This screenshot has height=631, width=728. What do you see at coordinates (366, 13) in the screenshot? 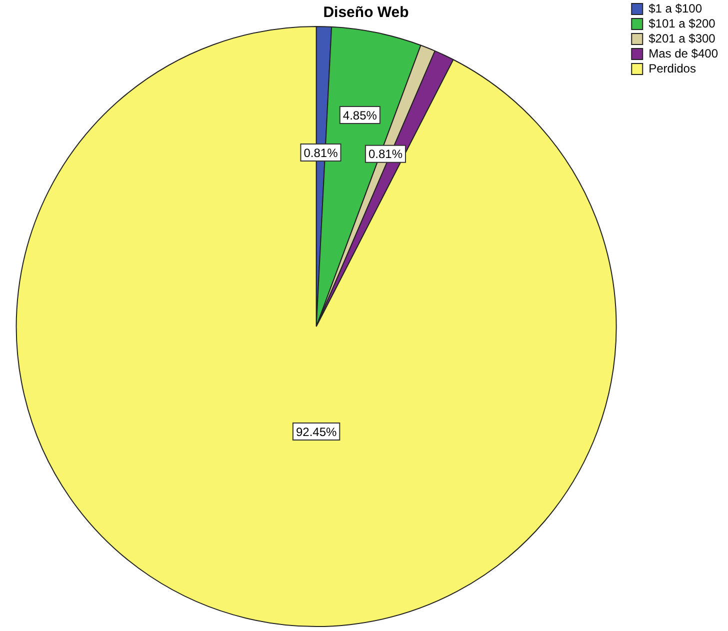
I see `chart-title: Diseño Web` at bounding box center [366, 13].